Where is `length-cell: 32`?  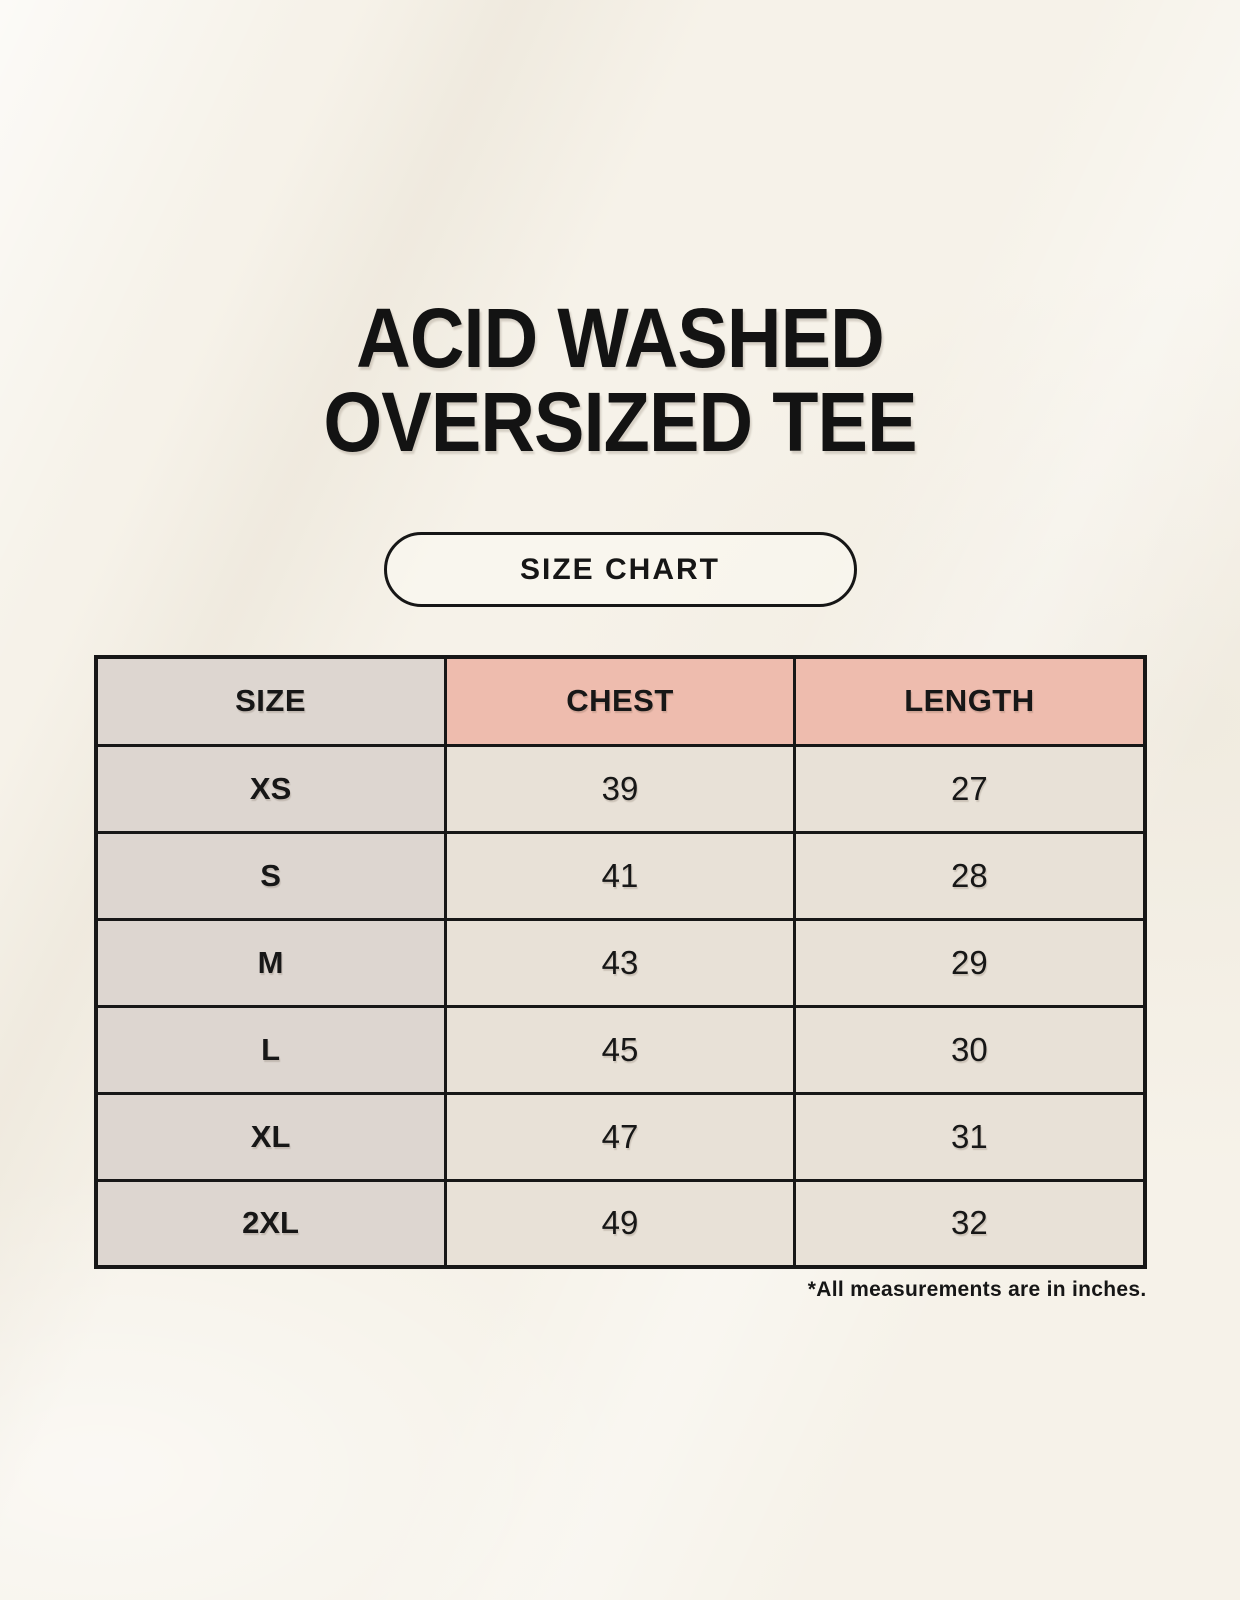 length-cell: 32 is located at coordinates (969, 1223).